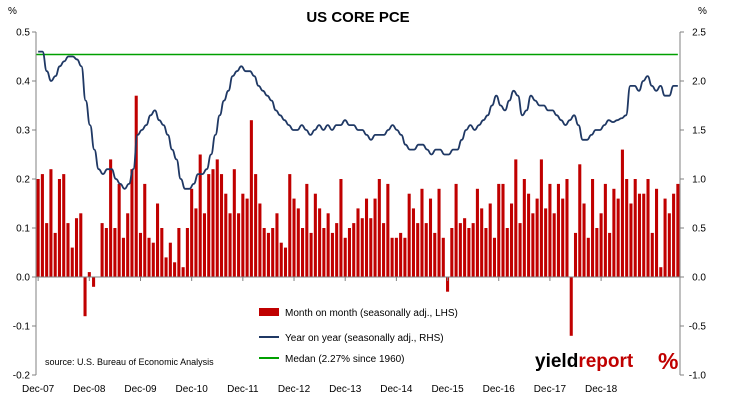 The image size is (731, 400). I want to click on x-tick-label: Dec-14, so click(396, 389).